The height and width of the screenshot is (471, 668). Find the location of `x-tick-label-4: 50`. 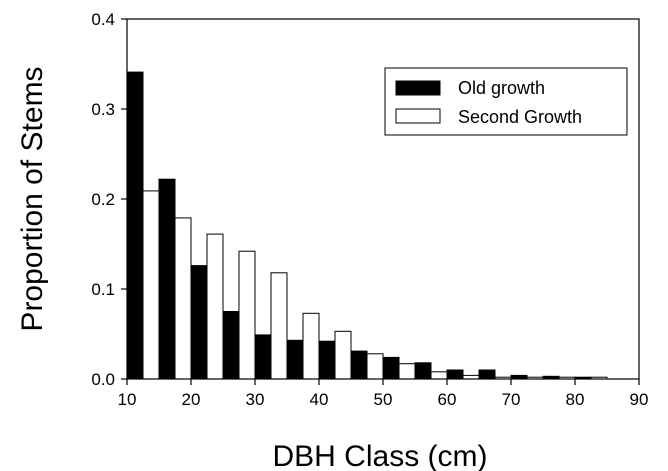

x-tick-label-4: 50 is located at coordinates (383, 399).